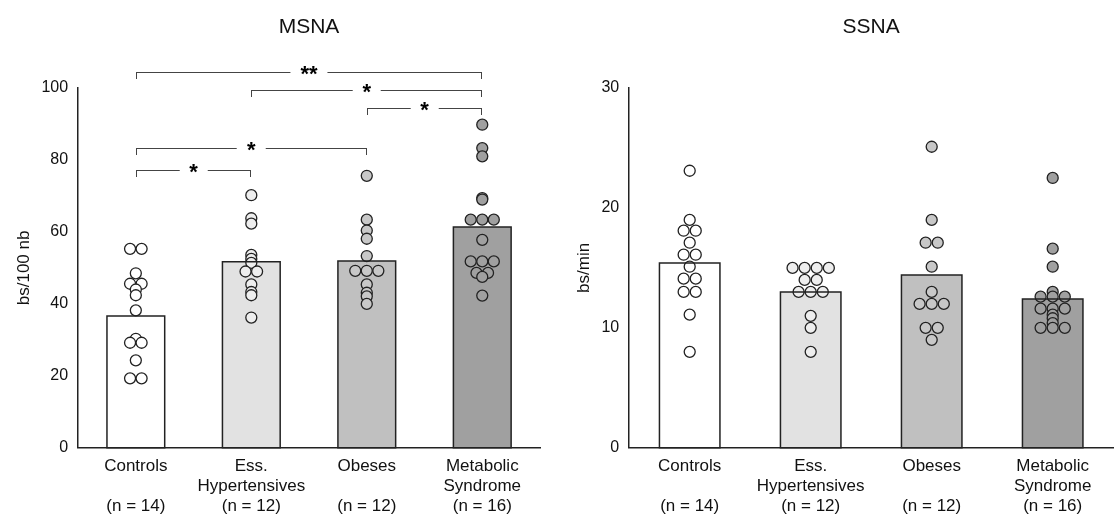  Describe the element at coordinates (871, 26) in the screenshot. I see `chart-title: SSNA` at that location.